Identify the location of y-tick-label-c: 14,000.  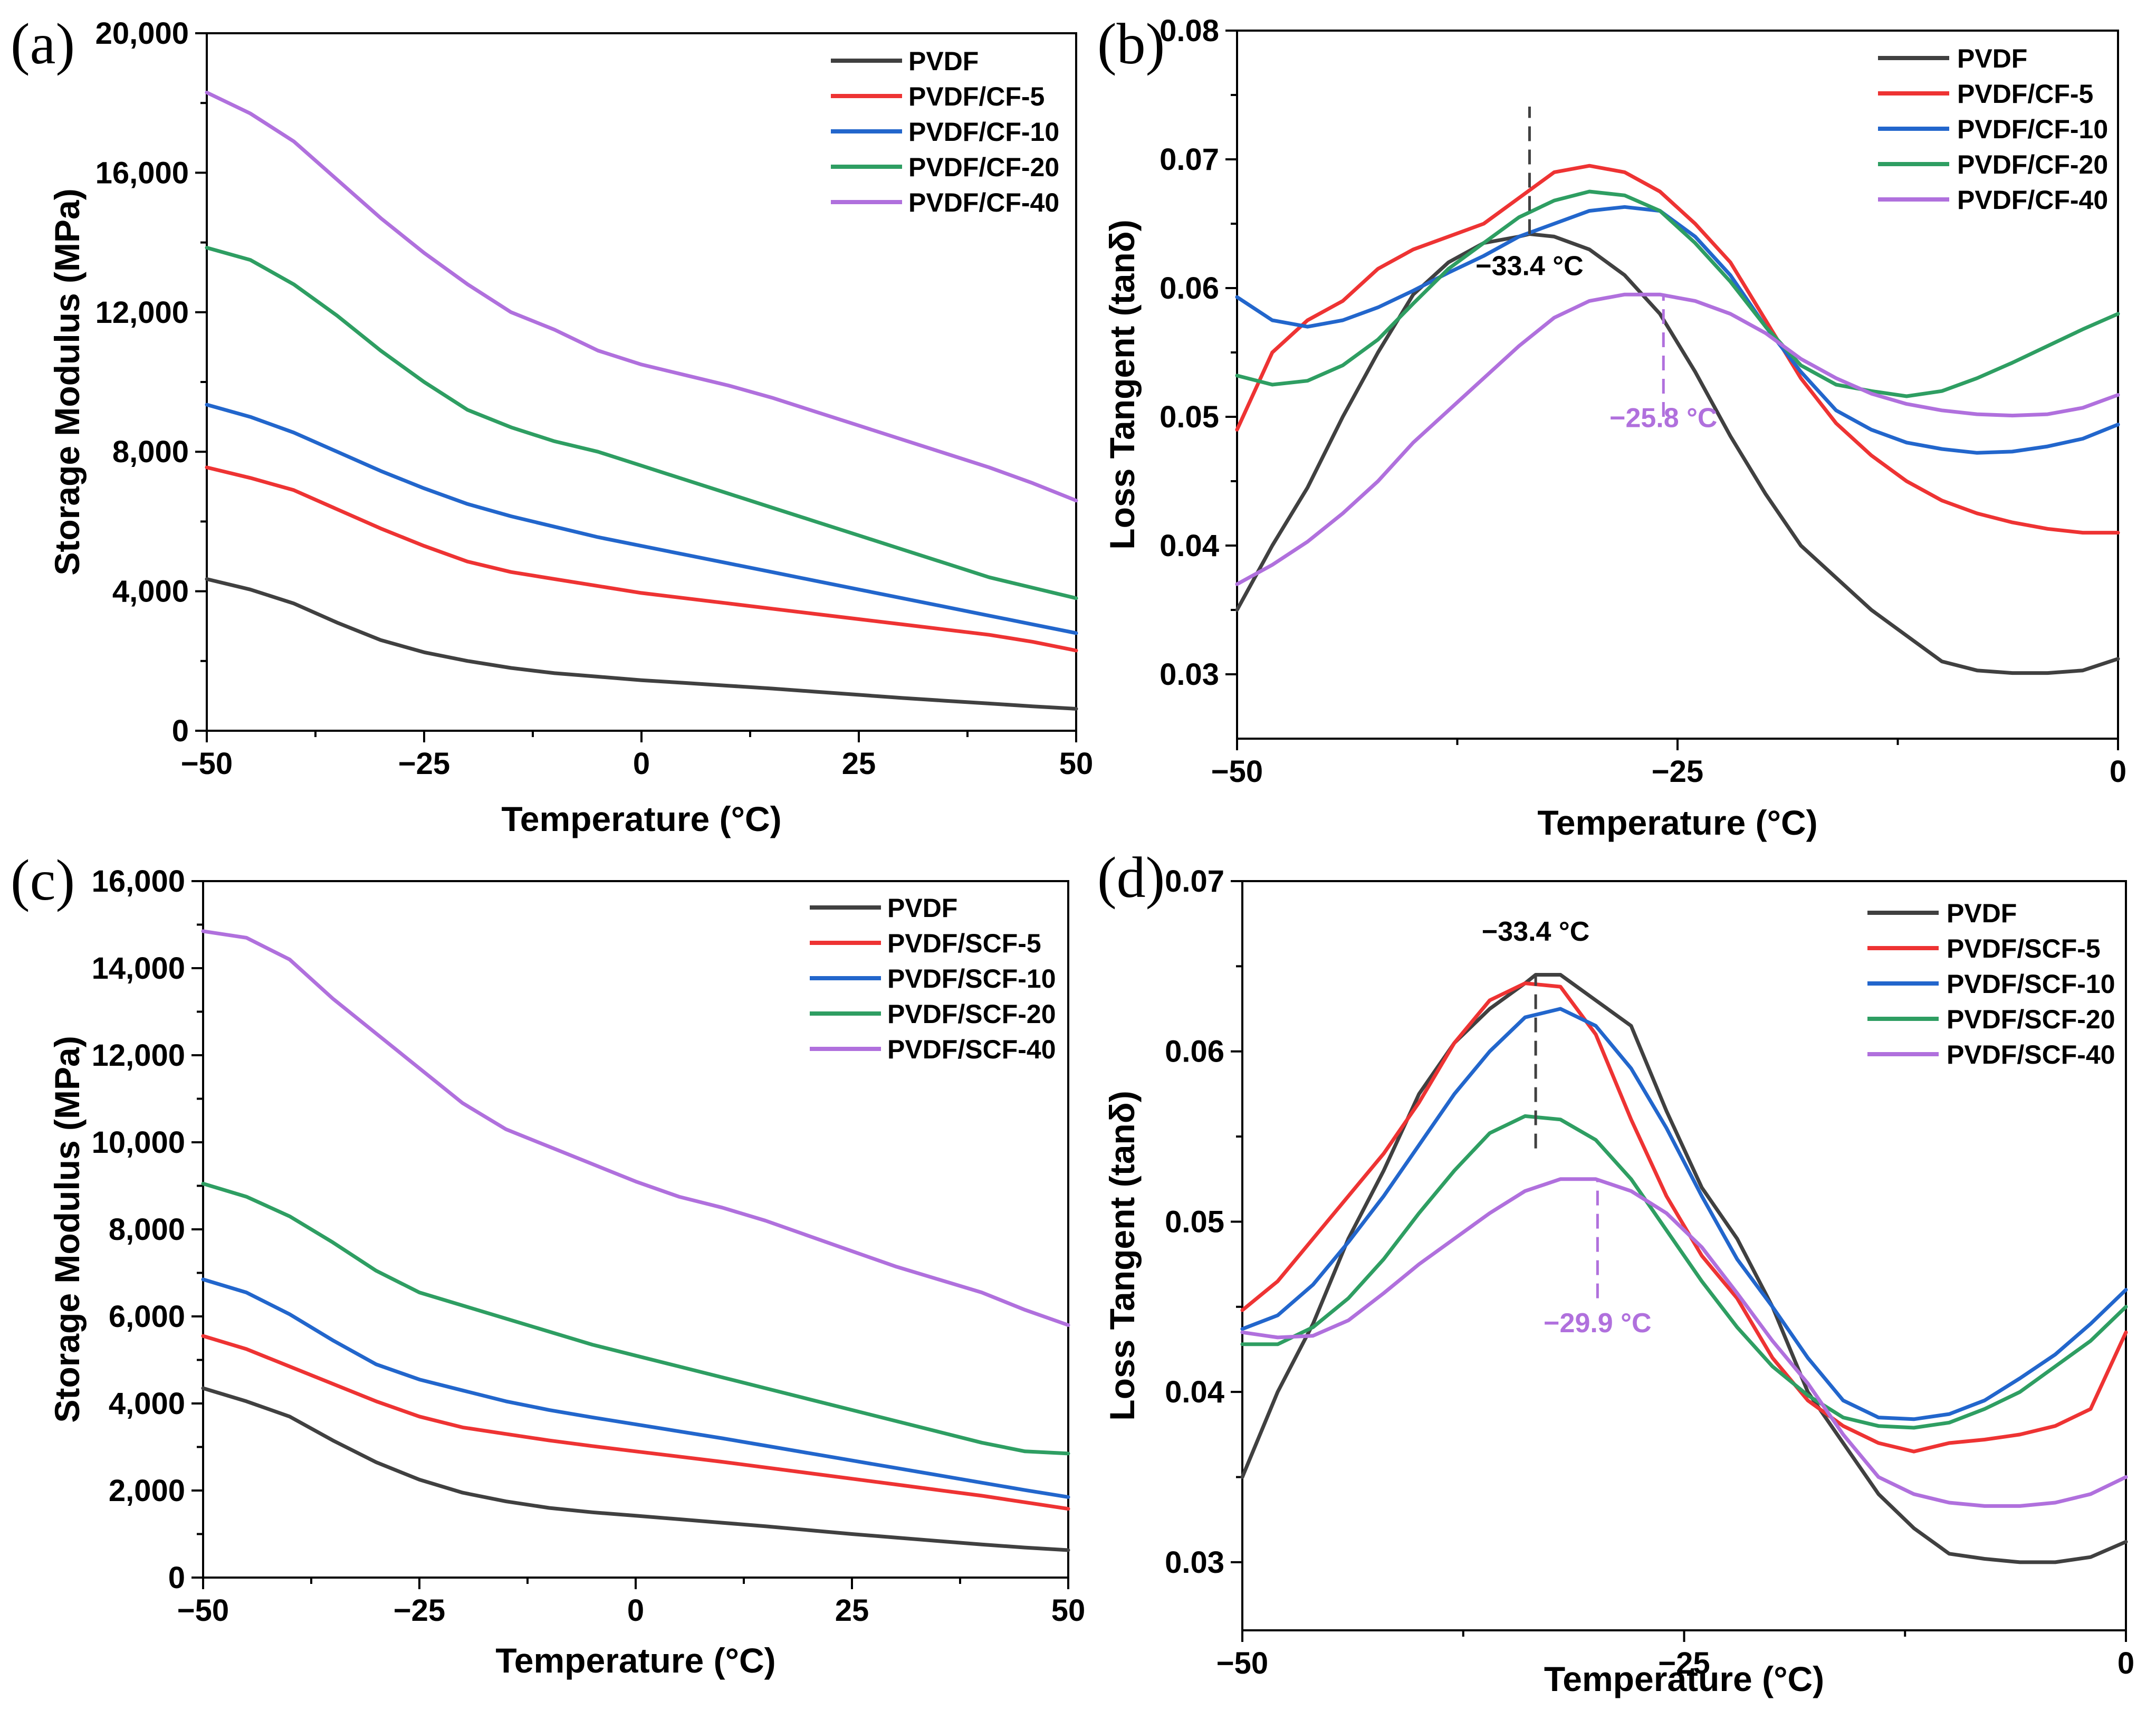
(138, 968).